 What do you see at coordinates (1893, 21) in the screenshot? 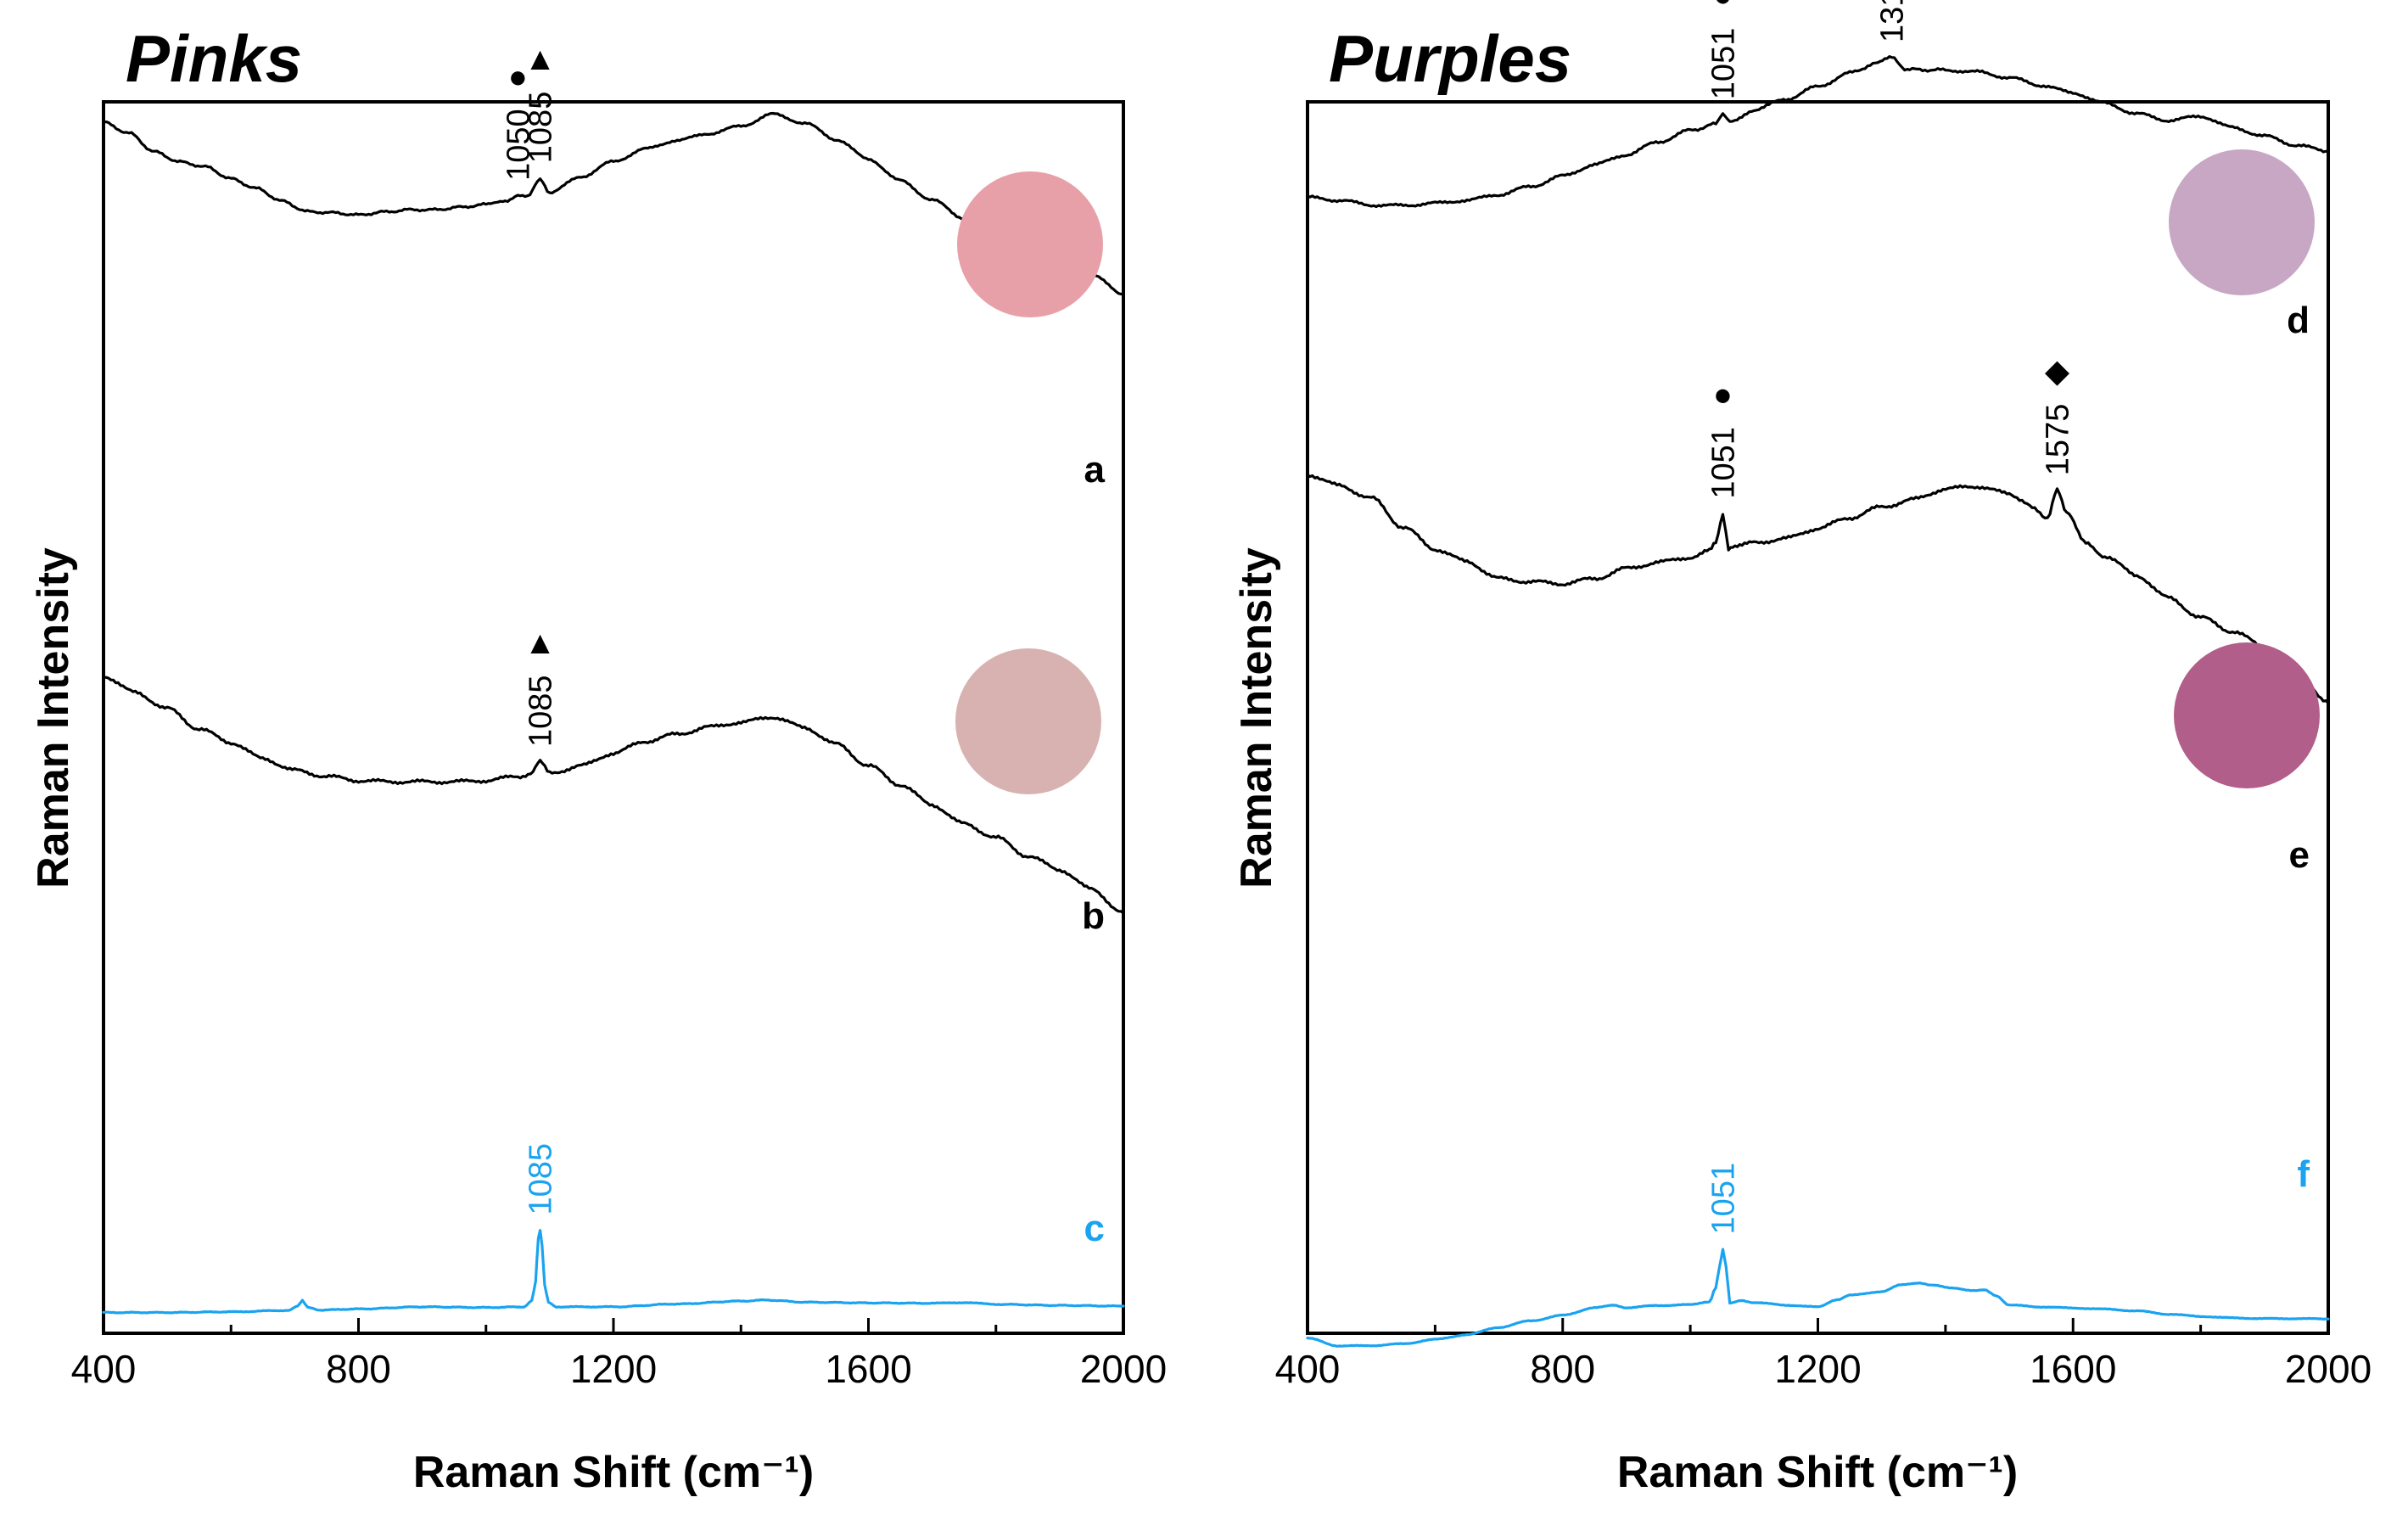
I see `peak-label-1316: 1316` at bounding box center [1893, 21].